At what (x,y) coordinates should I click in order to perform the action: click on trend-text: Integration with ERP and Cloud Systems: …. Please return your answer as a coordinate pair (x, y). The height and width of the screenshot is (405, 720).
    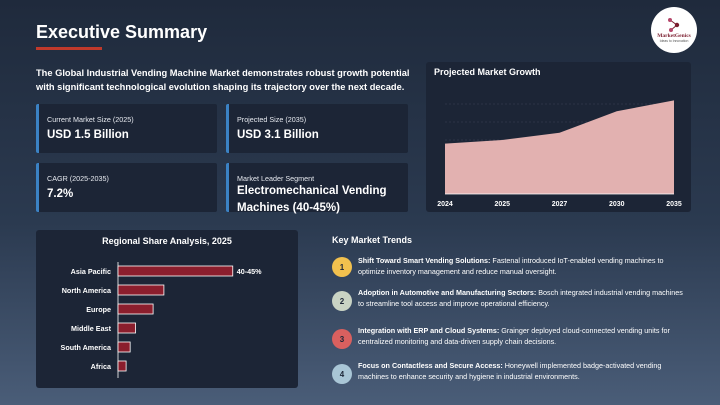
    Looking at the image, I should click on (523, 336).